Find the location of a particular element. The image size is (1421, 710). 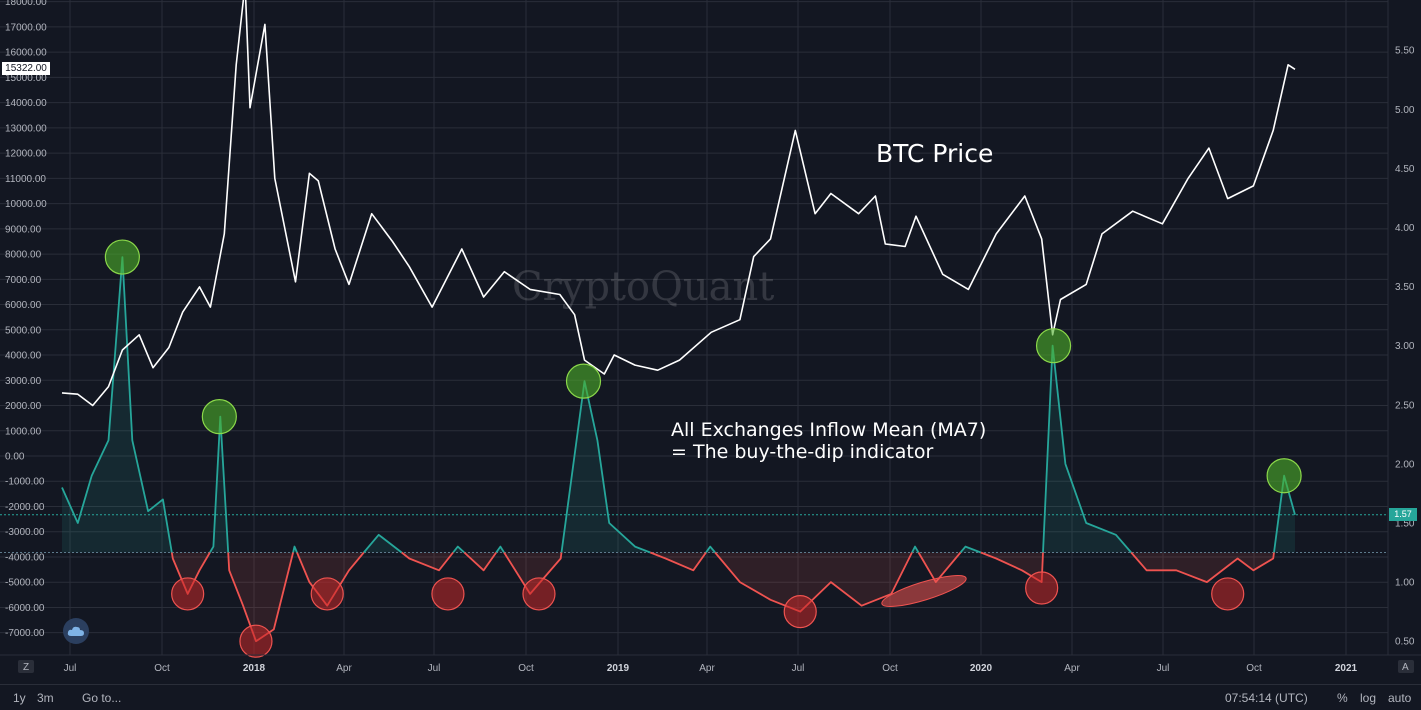

indicator-label-line2: = The buy-the-dip indicator is located at coordinates (802, 452).